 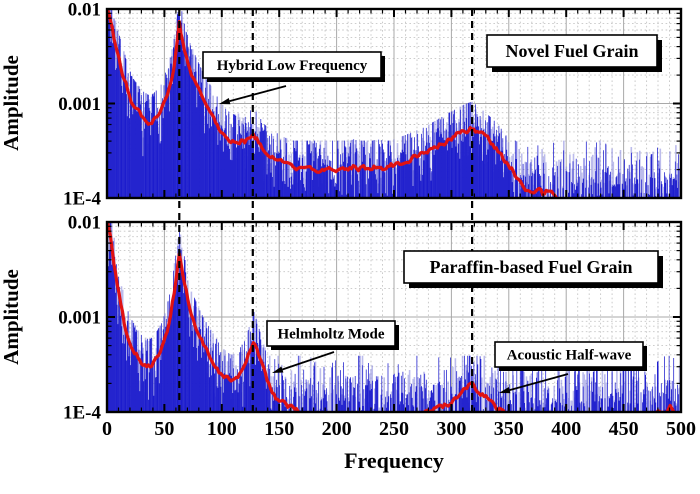 I want to click on helmholtz-mode-label: Helmholtz Mode, so click(x=332, y=335).